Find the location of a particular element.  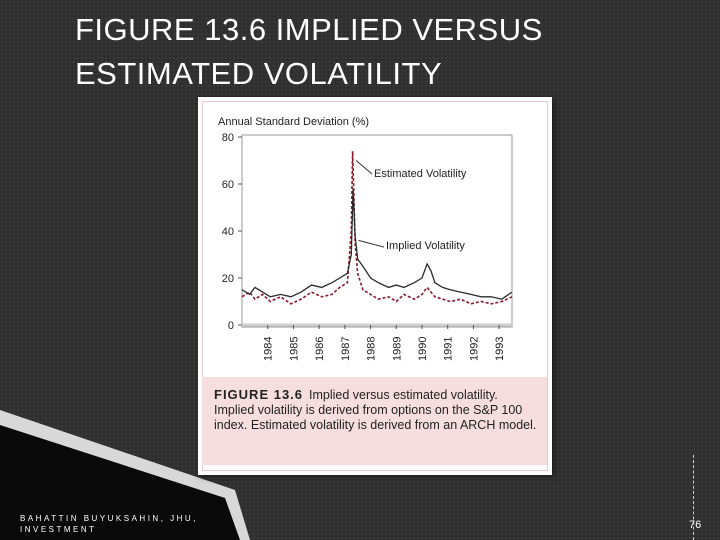

x-tick-label: 1987 is located at coordinates (346, 349).